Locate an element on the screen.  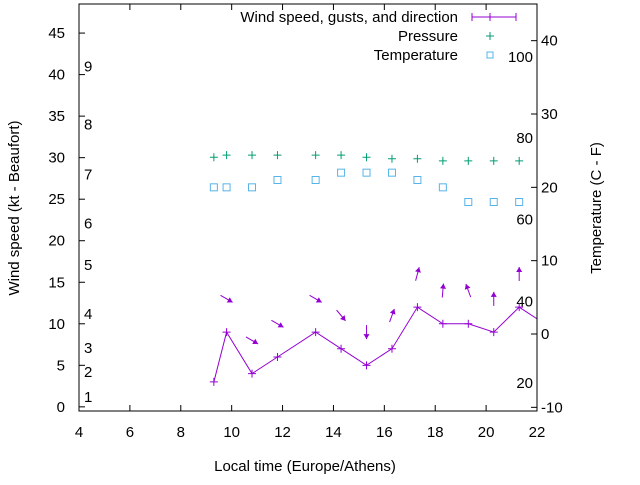
y-tick-label: 20 is located at coordinates (56, 241).